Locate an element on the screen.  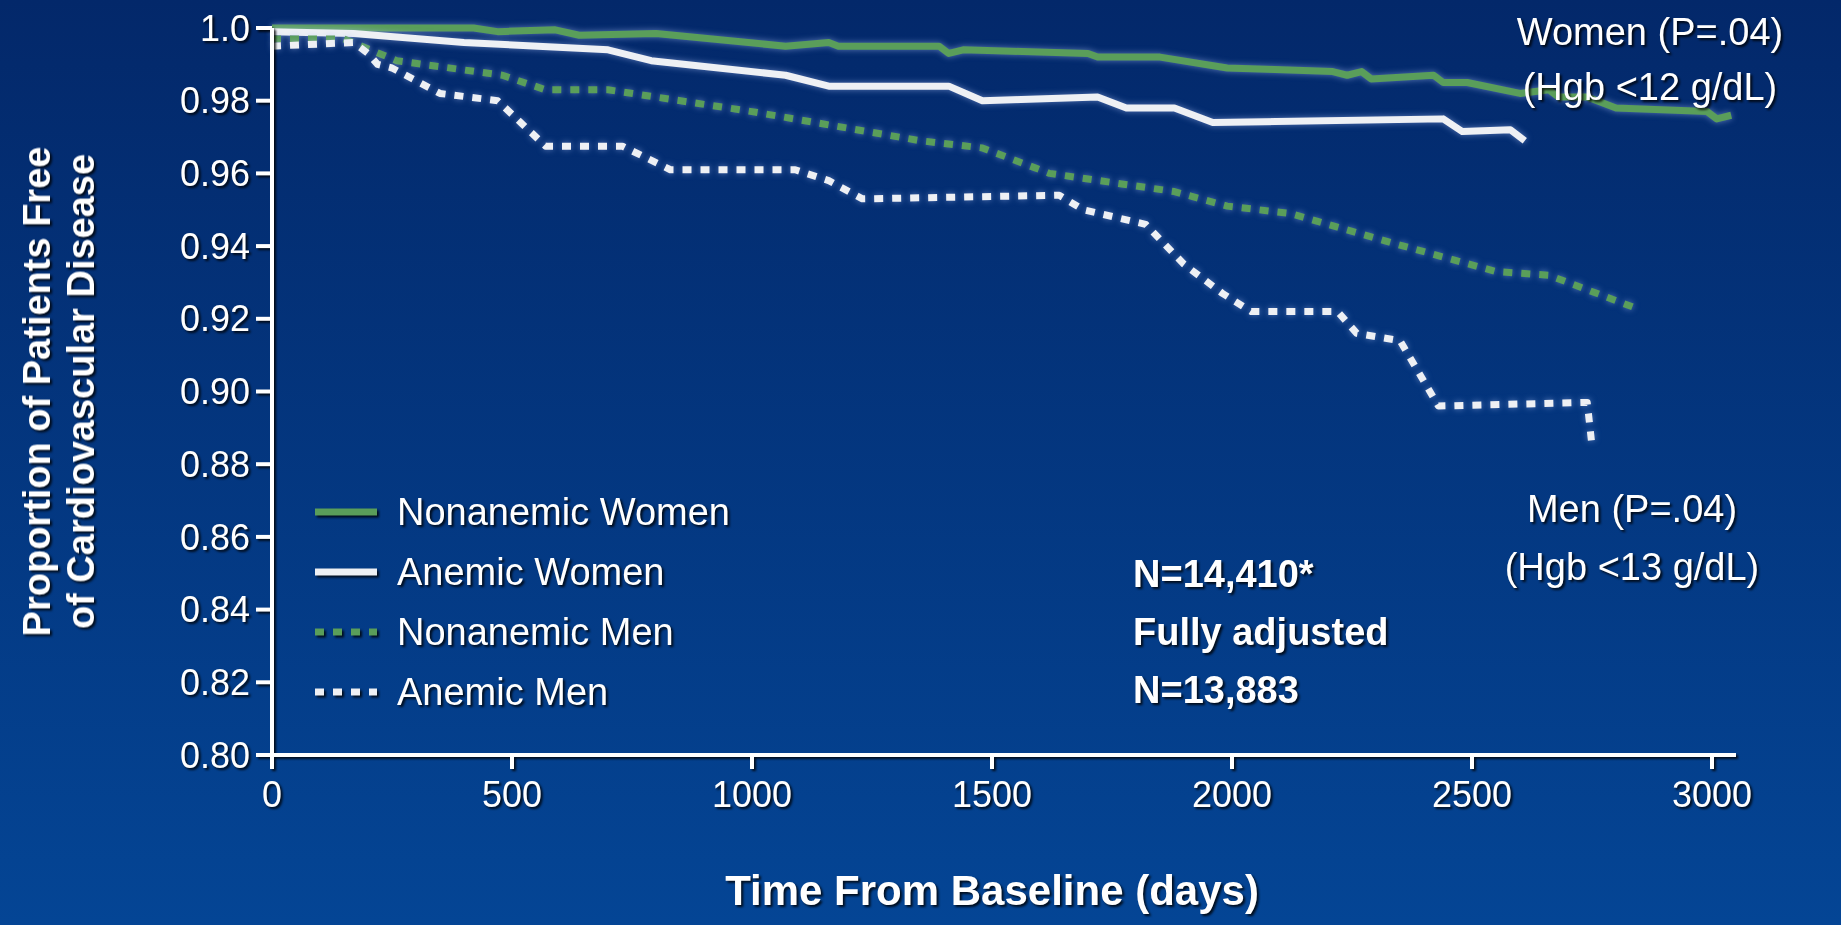
x-tick-label: 500 is located at coordinates (512, 794).